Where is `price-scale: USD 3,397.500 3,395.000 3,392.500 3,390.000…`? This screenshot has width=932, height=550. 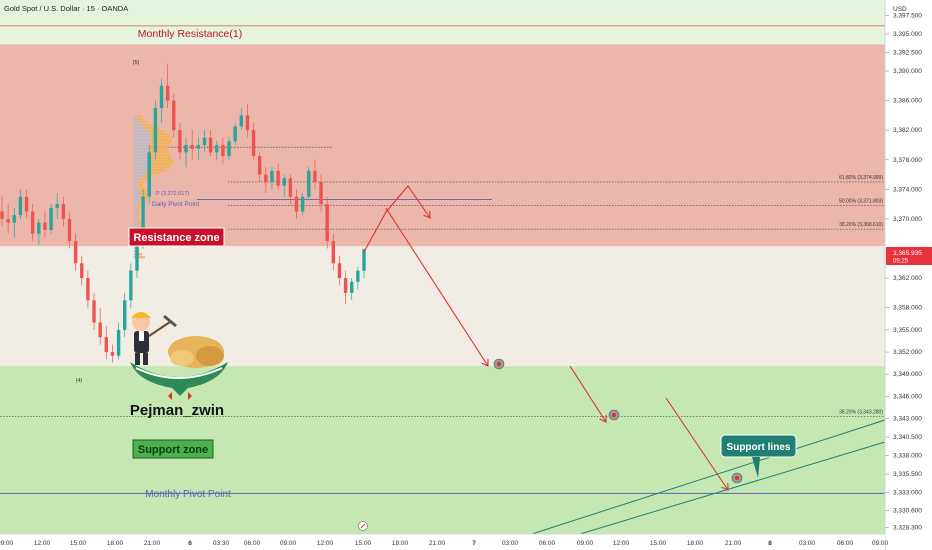 price-scale: USD 3,397.500 3,395.000 3,392.500 3,390.000… is located at coordinates (908, 275).